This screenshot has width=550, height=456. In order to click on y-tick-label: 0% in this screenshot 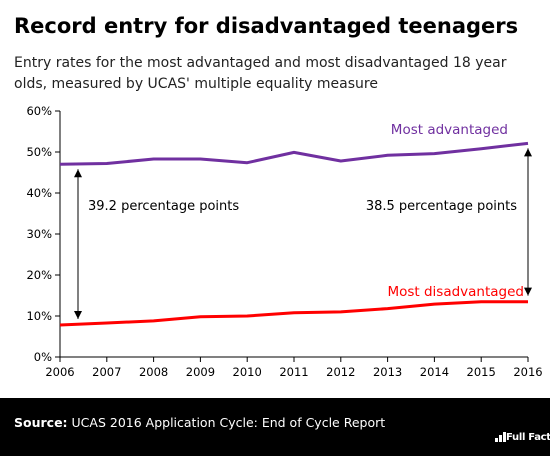, I will do `click(43, 357)`.